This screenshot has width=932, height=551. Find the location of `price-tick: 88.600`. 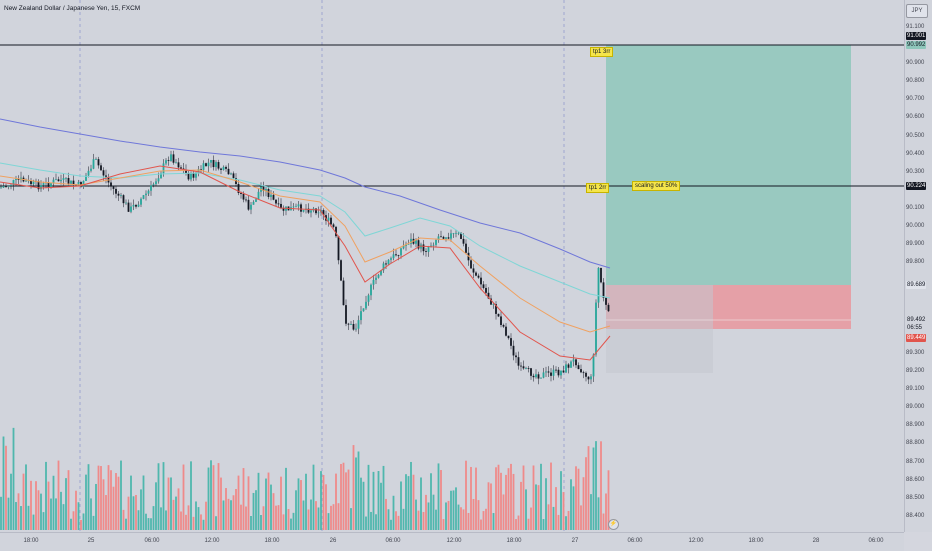

price-tick: 88.600 is located at coordinates (915, 480).